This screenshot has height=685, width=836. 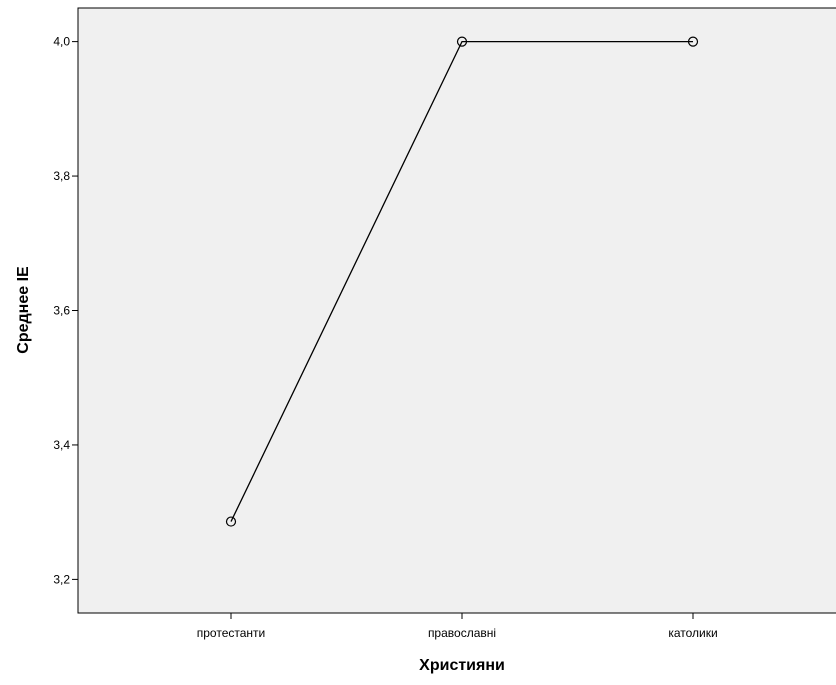 What do you see at coordinates (61, 311) in the screenshot?
I see `y-tick-label: 3,6` at bounding box center [61, 311].